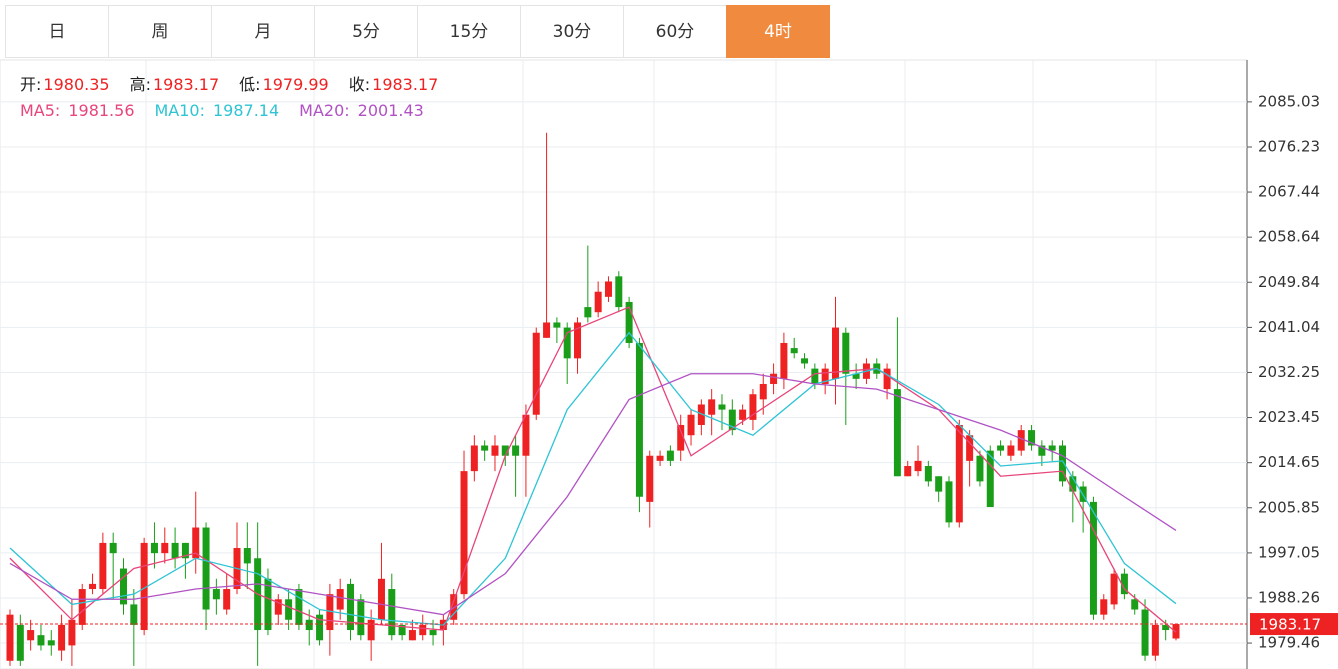  Describe the element at coordinates (572, 31) in the screenshot. I see `period-tab: 30分` at that location.